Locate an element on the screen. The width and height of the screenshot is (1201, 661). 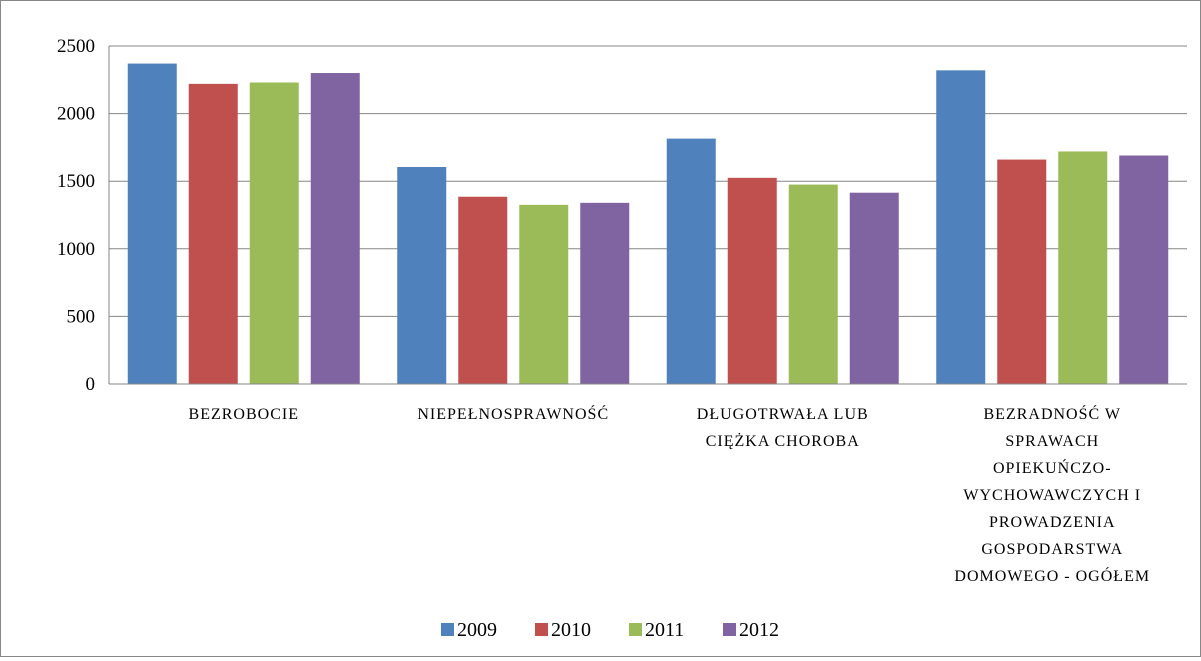
y-tick-label: 2000 is located at coordinates (76, 114).